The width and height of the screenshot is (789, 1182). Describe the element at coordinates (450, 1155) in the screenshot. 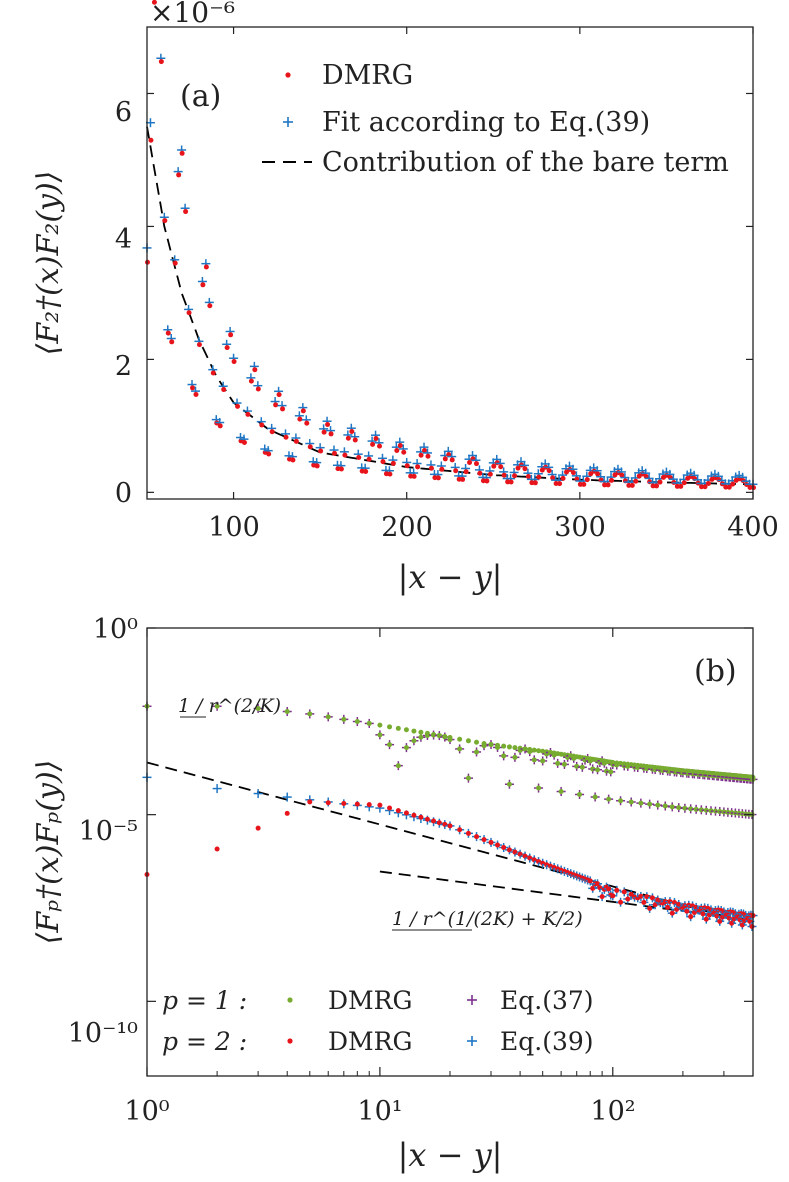

I see `panel-b-xlabel: |x − y|` at that location.